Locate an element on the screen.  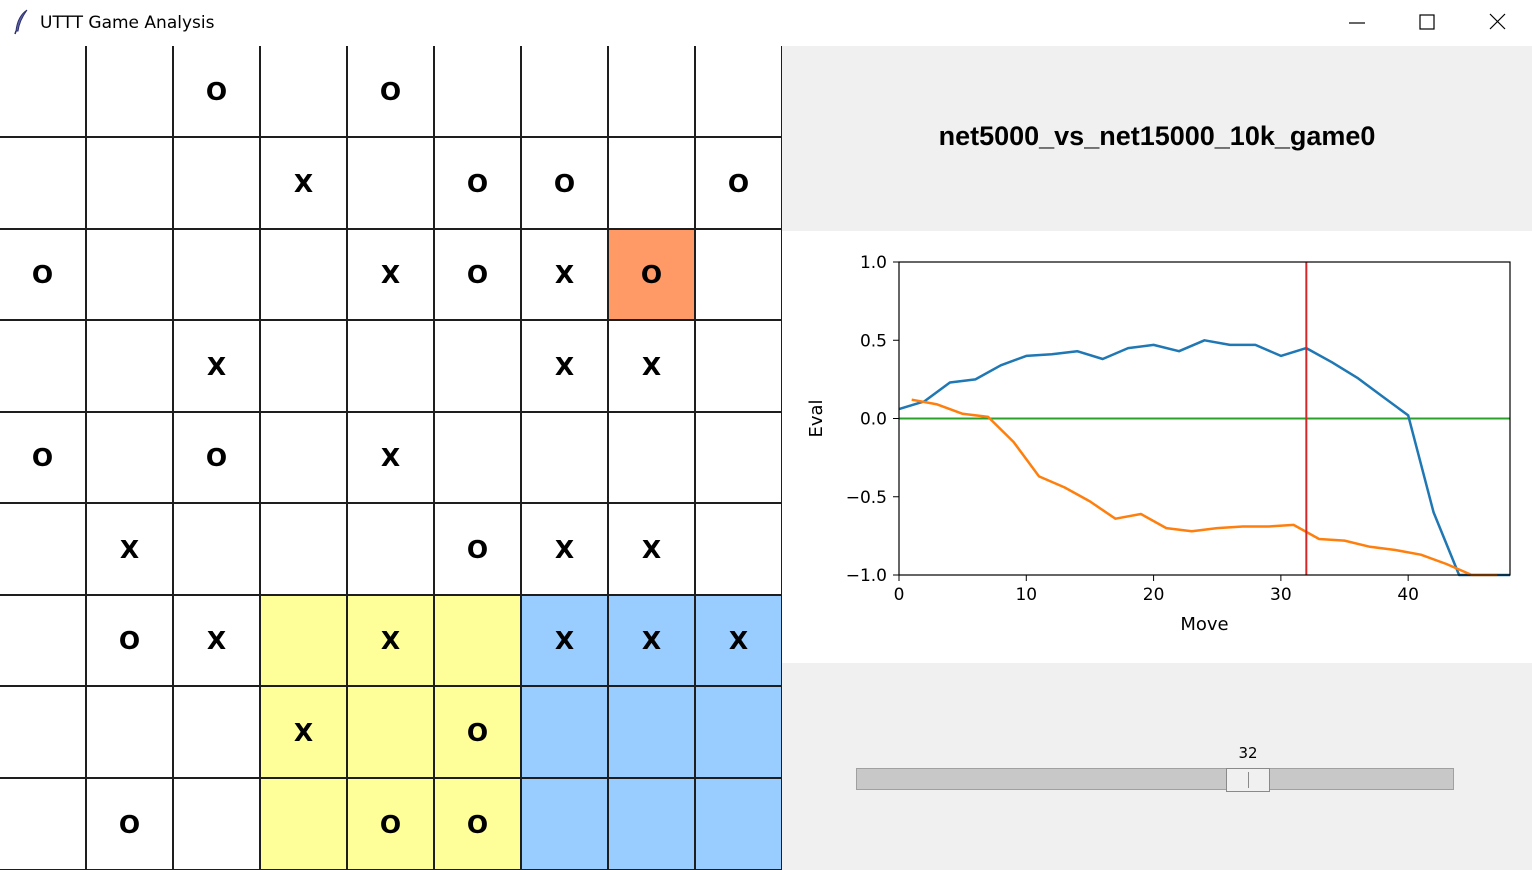
title-bar: UTTT Game Analysis is located at coordinates (766, 23).